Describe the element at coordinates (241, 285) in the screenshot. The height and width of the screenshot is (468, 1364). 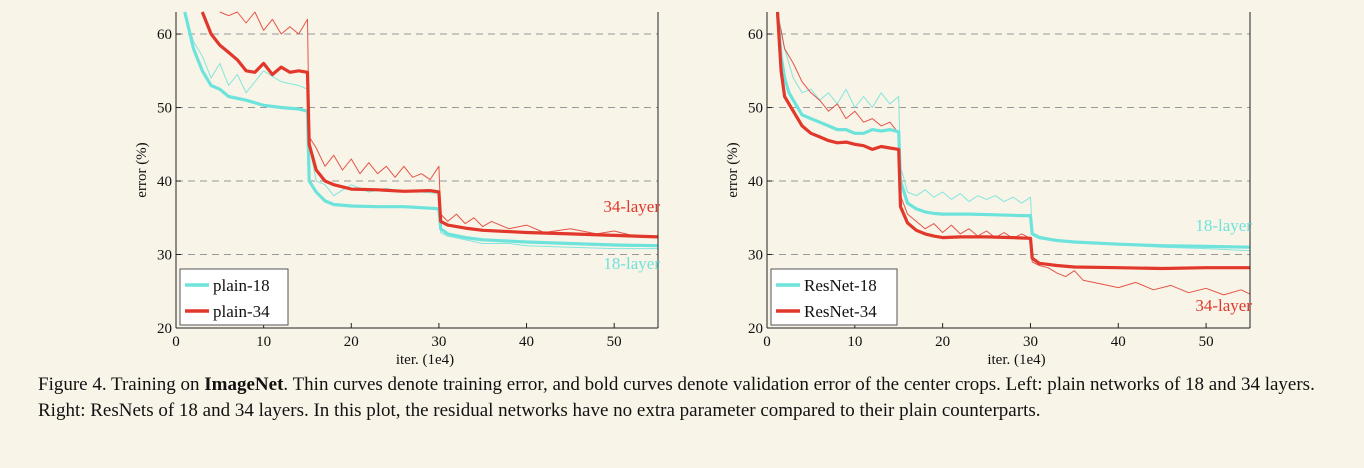
I see `left-legend-label-plain-18: plain-18` at that location.